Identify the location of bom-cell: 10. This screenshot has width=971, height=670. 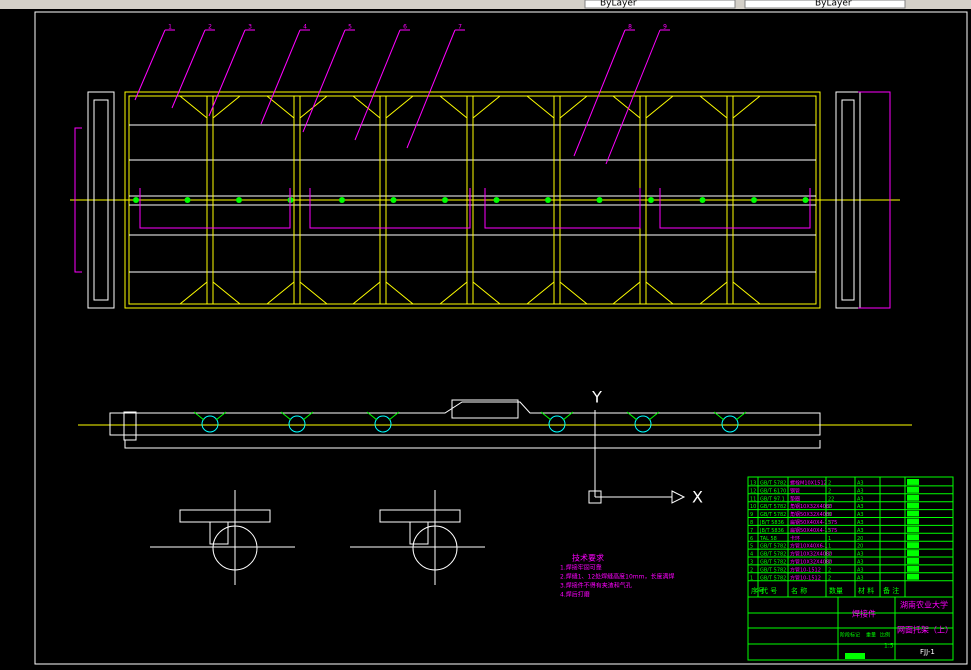
(753, 507).